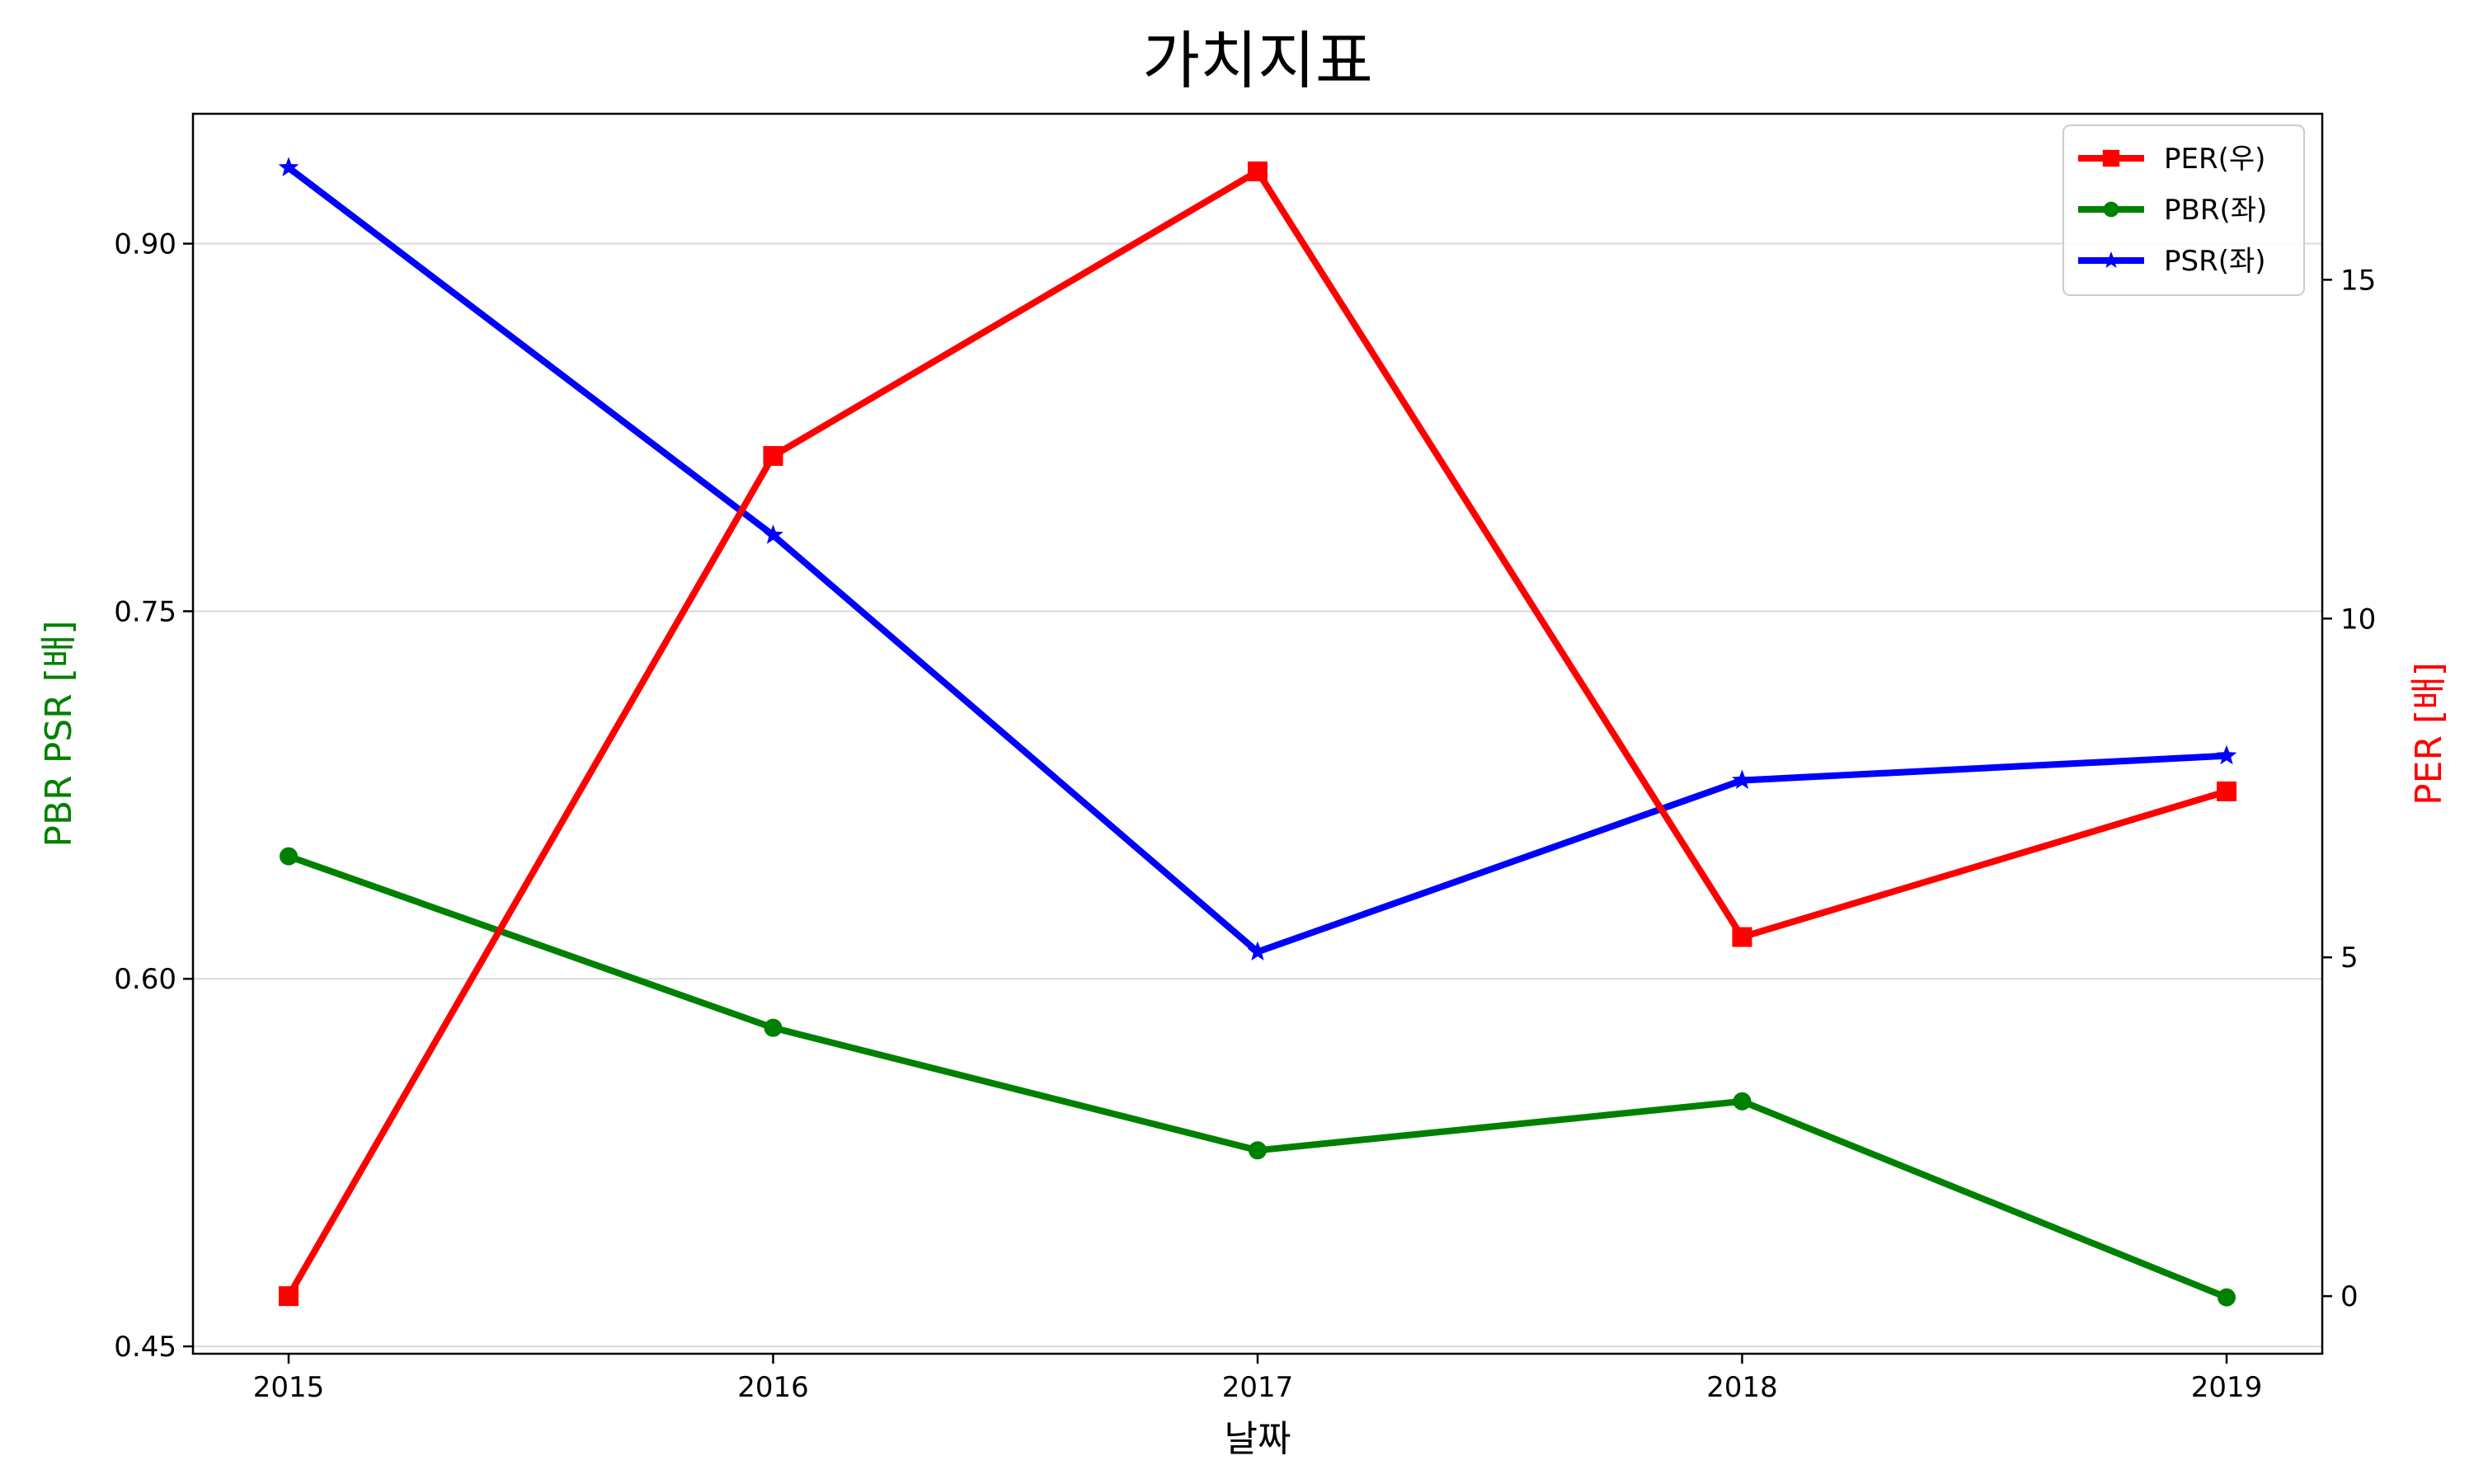 Image resolution: width=2474 pixels, height=1484 pixels. I want to click on legend-box, so click(2183, 210).